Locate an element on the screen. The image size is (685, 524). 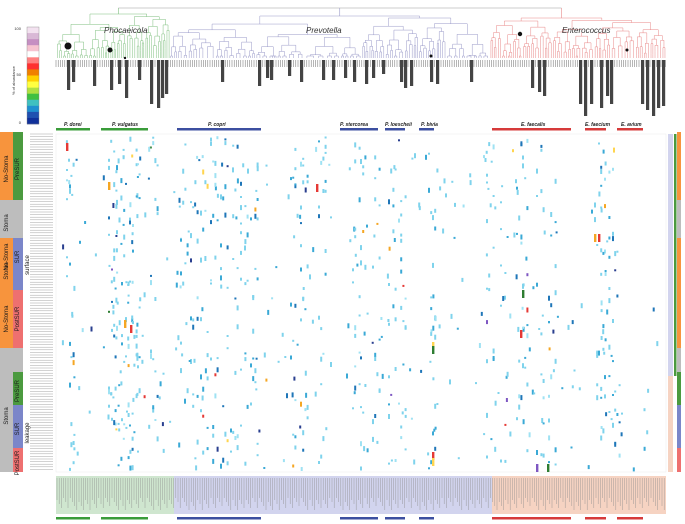
bottom-taxa-panel is located at coordinates (361, 495).